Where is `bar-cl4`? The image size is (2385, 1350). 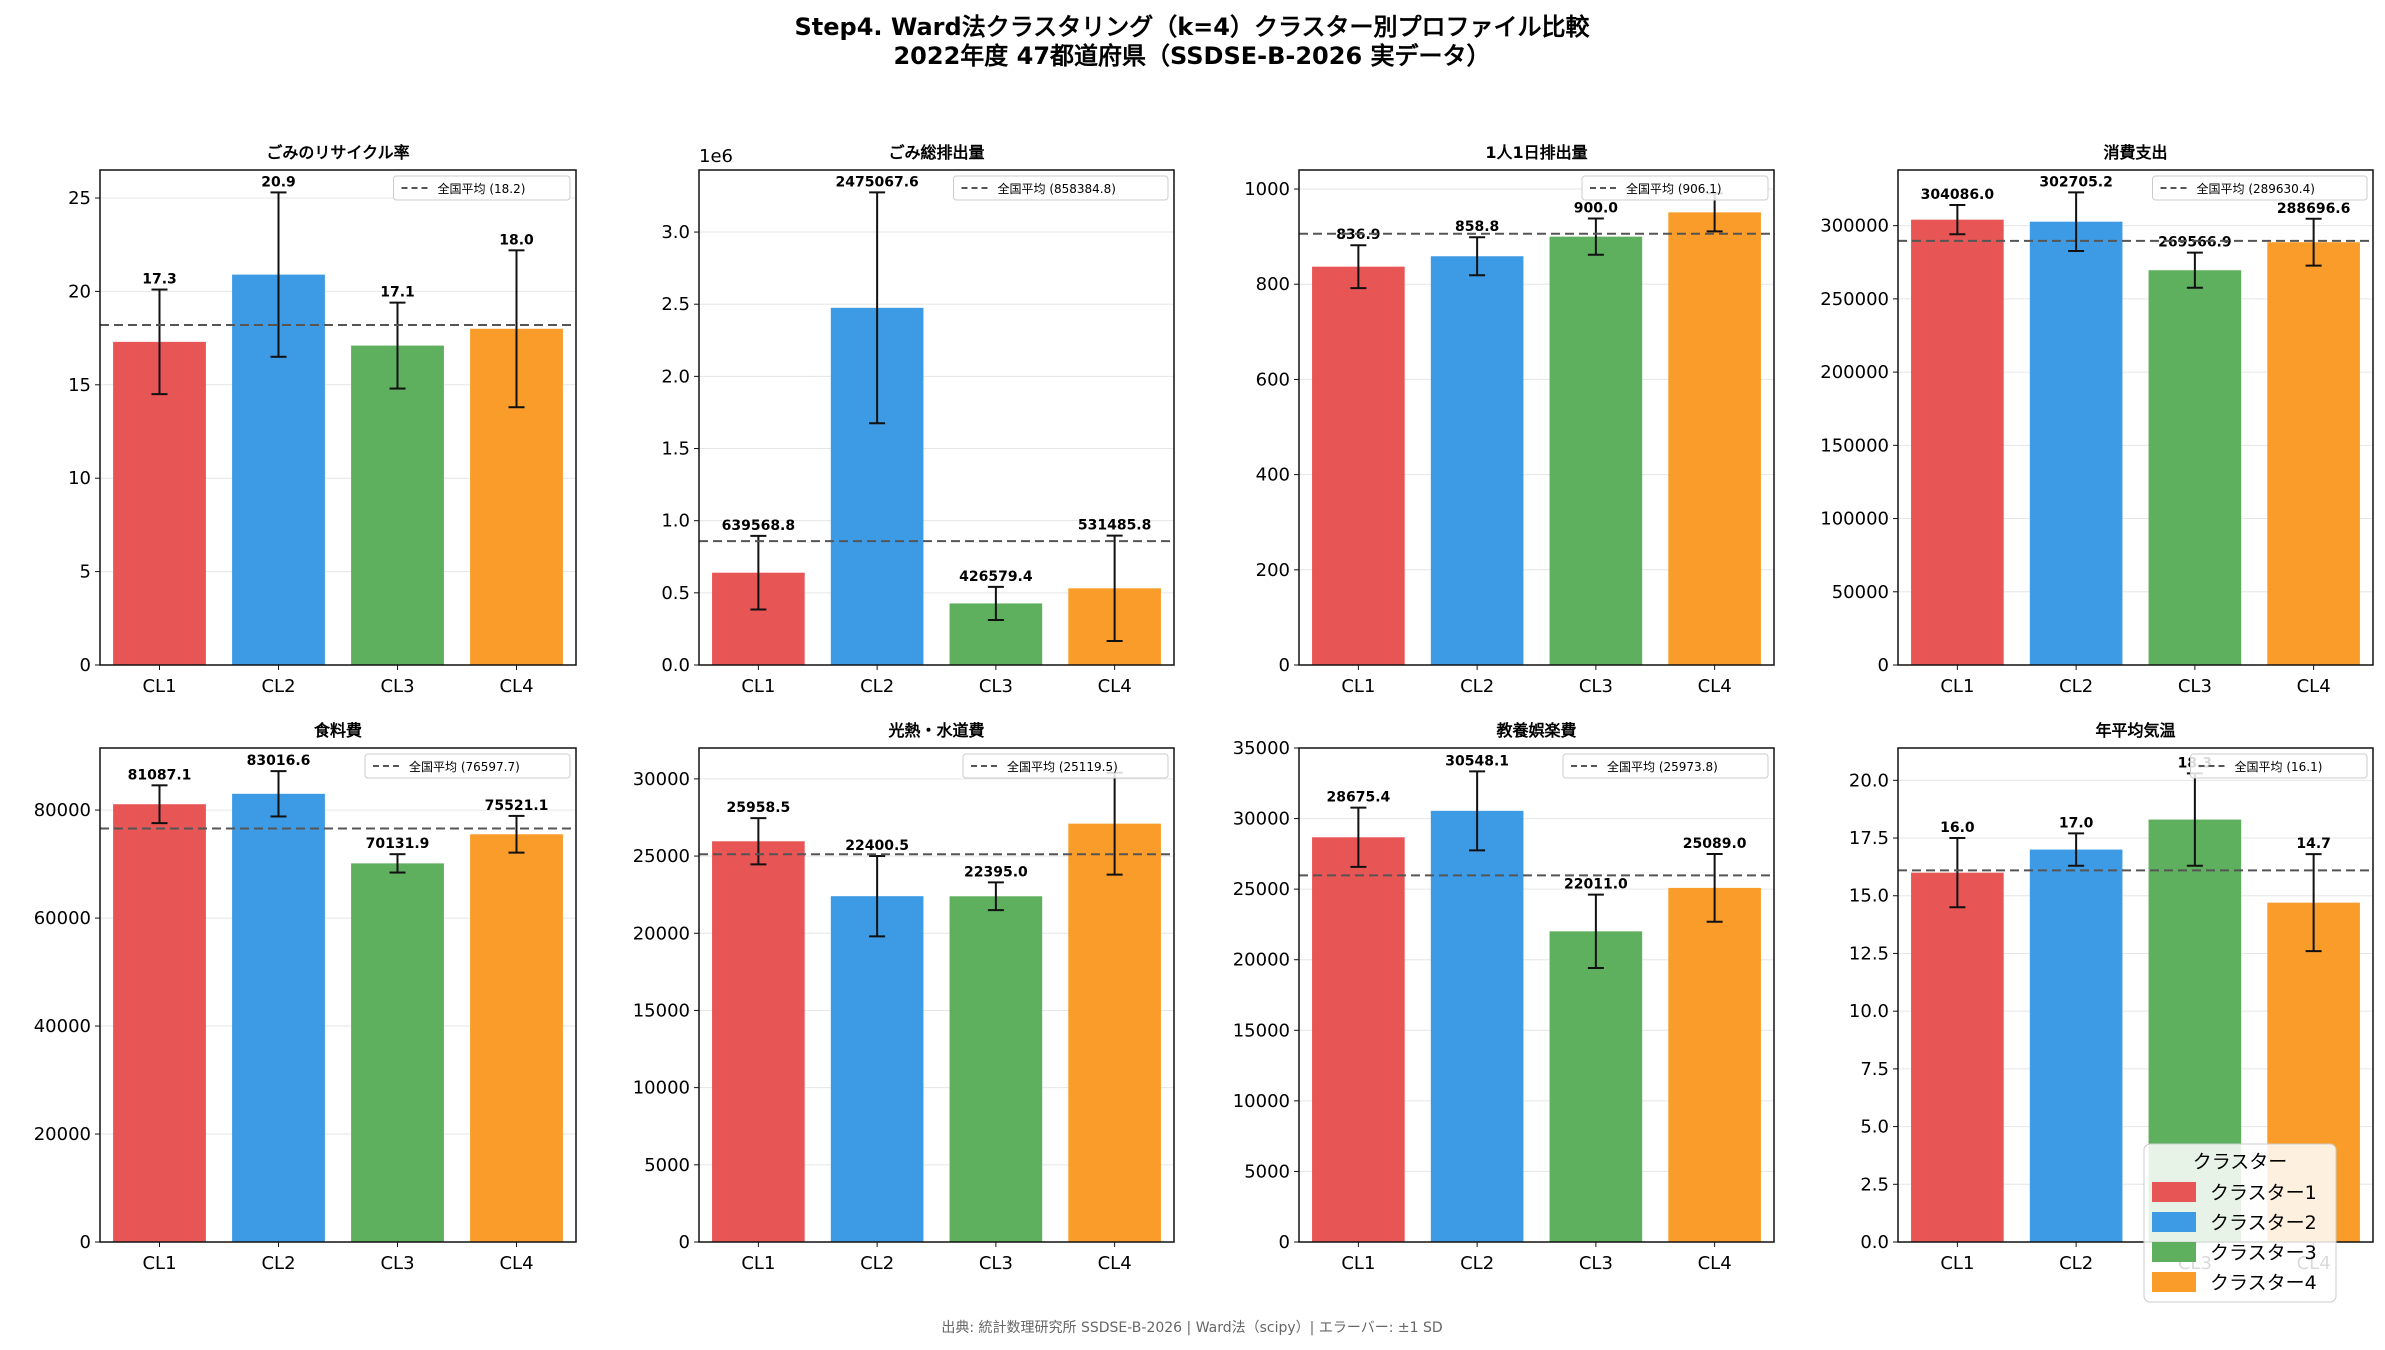
bar-cl4 is located at coordinates (1714, 438).